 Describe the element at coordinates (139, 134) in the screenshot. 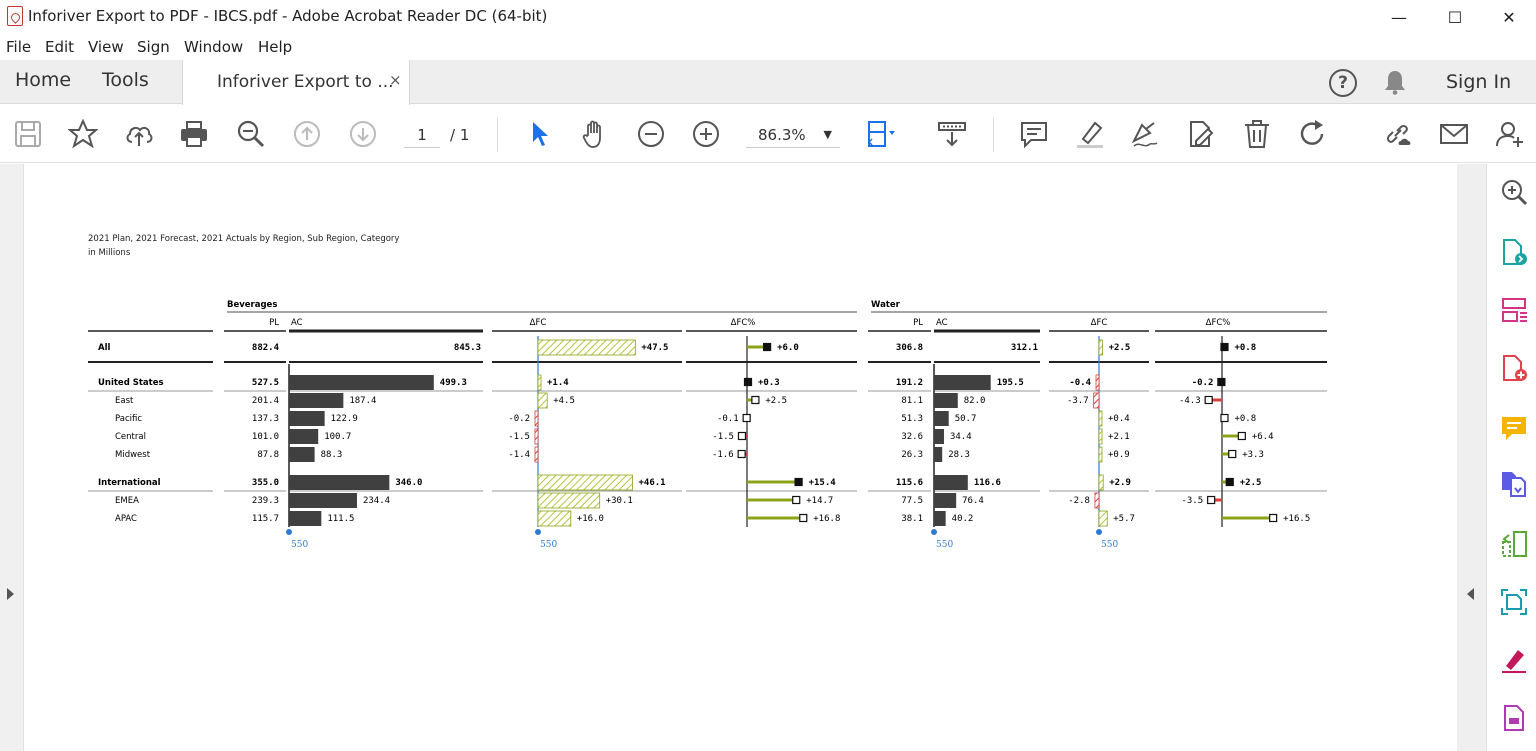

I see `upload-cloud-icon` at that location.